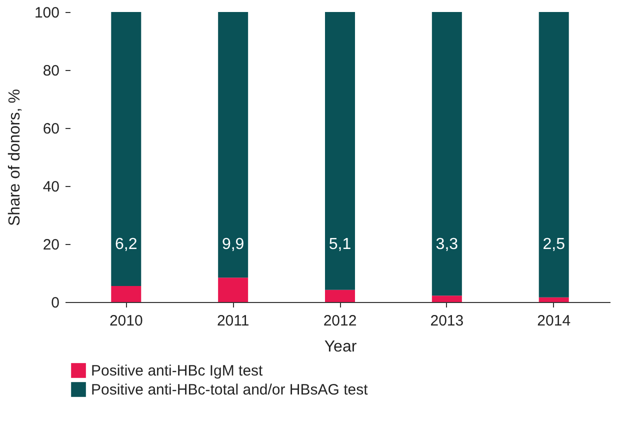 This screenshot has height=425, width=641. I want to click on x-tick-label: 2011, so click(233, 321).